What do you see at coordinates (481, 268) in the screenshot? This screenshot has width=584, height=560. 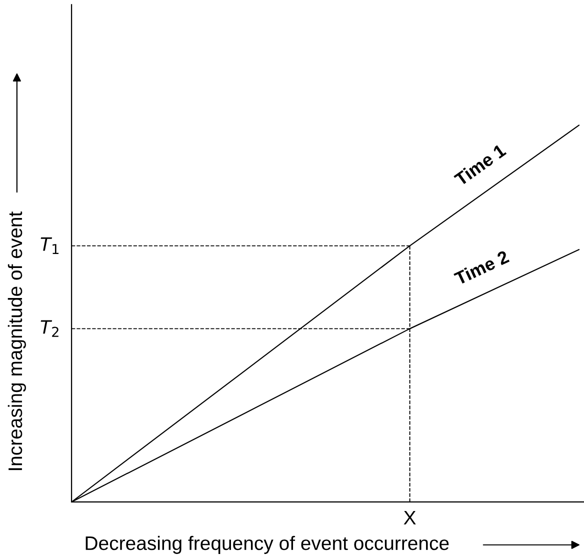 I see `text: Time 2` at bounding box center [481, 268].